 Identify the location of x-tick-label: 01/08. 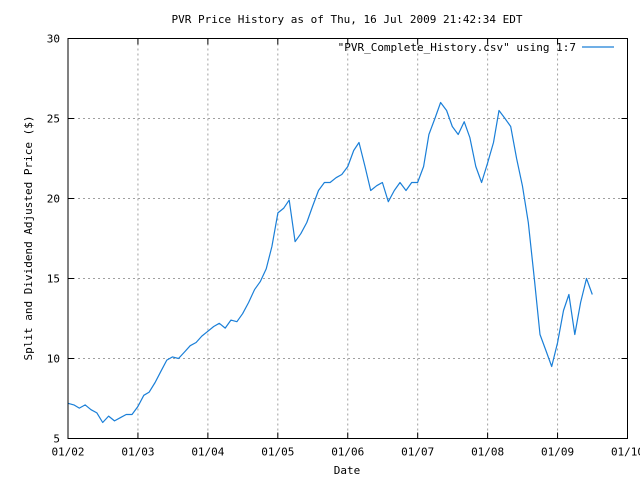
(487, 452).